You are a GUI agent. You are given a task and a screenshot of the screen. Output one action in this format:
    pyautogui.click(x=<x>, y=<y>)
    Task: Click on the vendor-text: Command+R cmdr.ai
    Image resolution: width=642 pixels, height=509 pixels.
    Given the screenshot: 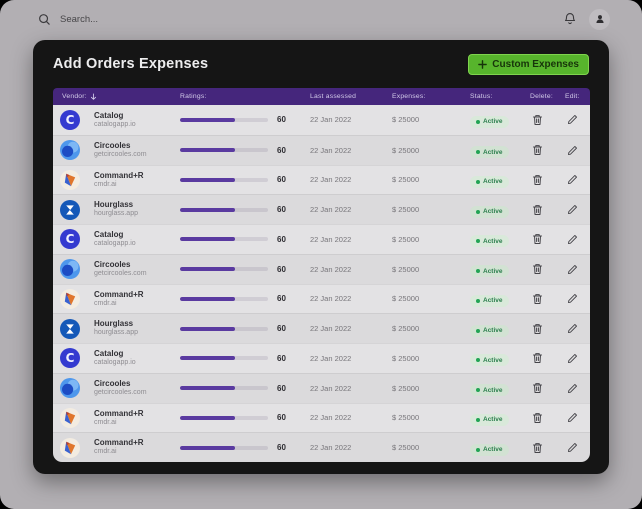 What is the action you would take?
    pyautogui.click(x=119, y=447)
    